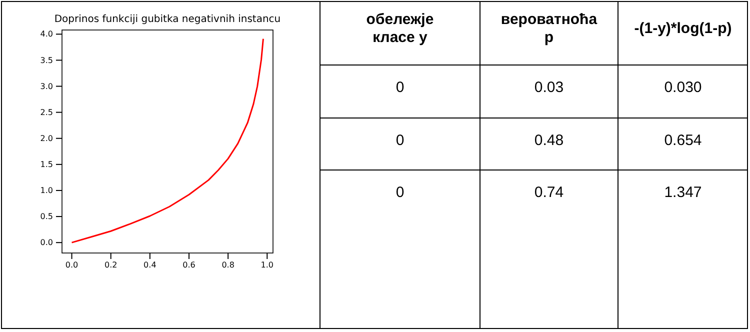 This screenshot has width=750, height=332. Describe the element at coordinates (167, 19) in the screenshot. I see `chart-title: Doprinos funkciji gubitka negativnih instancu` at that location.